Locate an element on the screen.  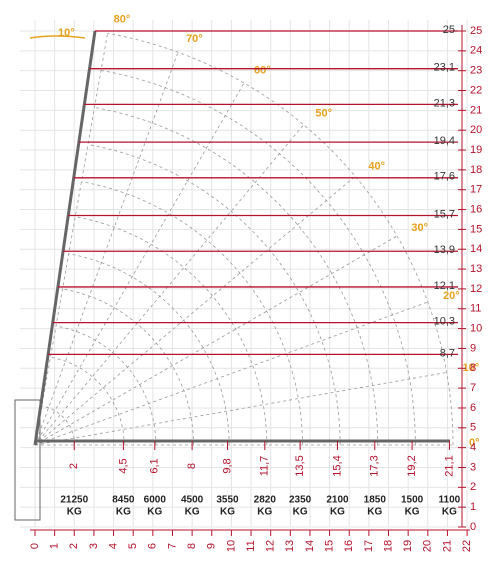
y-tick-label: 22 is located at coordinates (476, 90).